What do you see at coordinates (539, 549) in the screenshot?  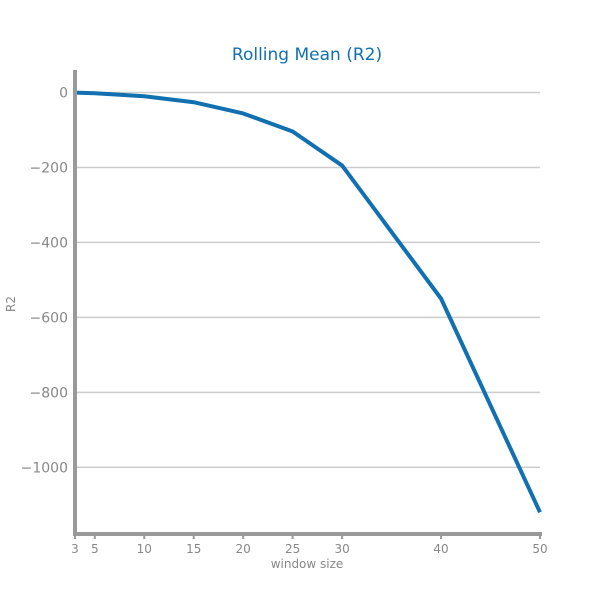 I see `x-tick-label: 50` at bounding box center [539, 549].